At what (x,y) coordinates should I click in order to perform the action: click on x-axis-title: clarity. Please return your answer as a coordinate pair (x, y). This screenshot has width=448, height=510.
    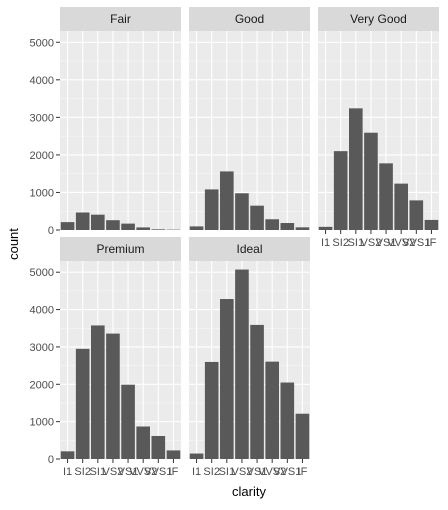
    Looking at the image, I should click on (249, 491).